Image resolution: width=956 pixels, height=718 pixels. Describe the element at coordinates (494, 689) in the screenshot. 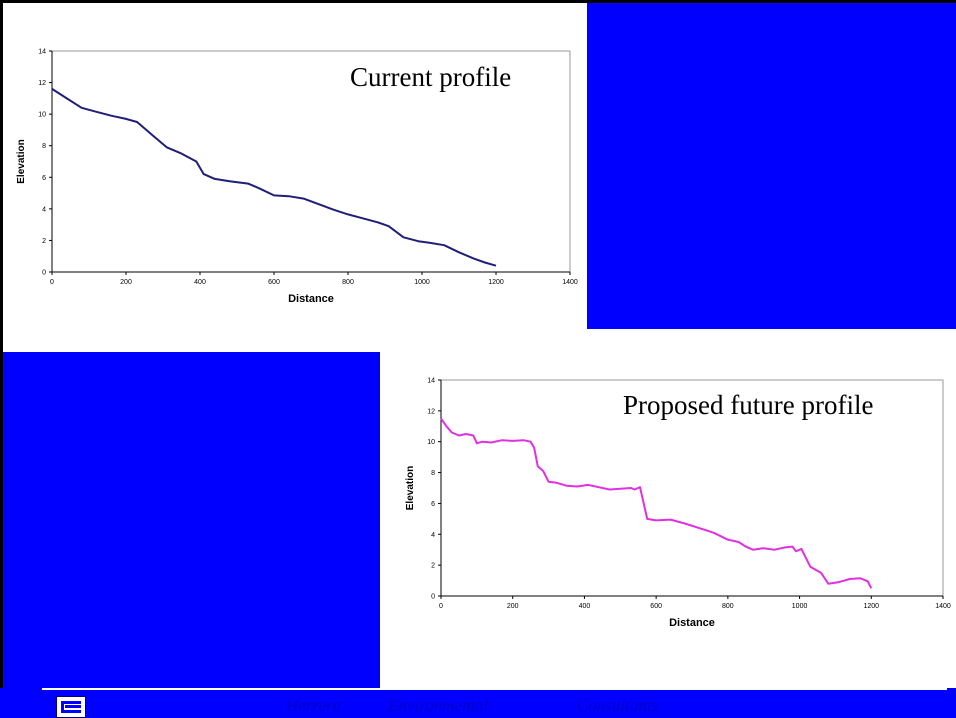

I see `footer-divider` at that location.